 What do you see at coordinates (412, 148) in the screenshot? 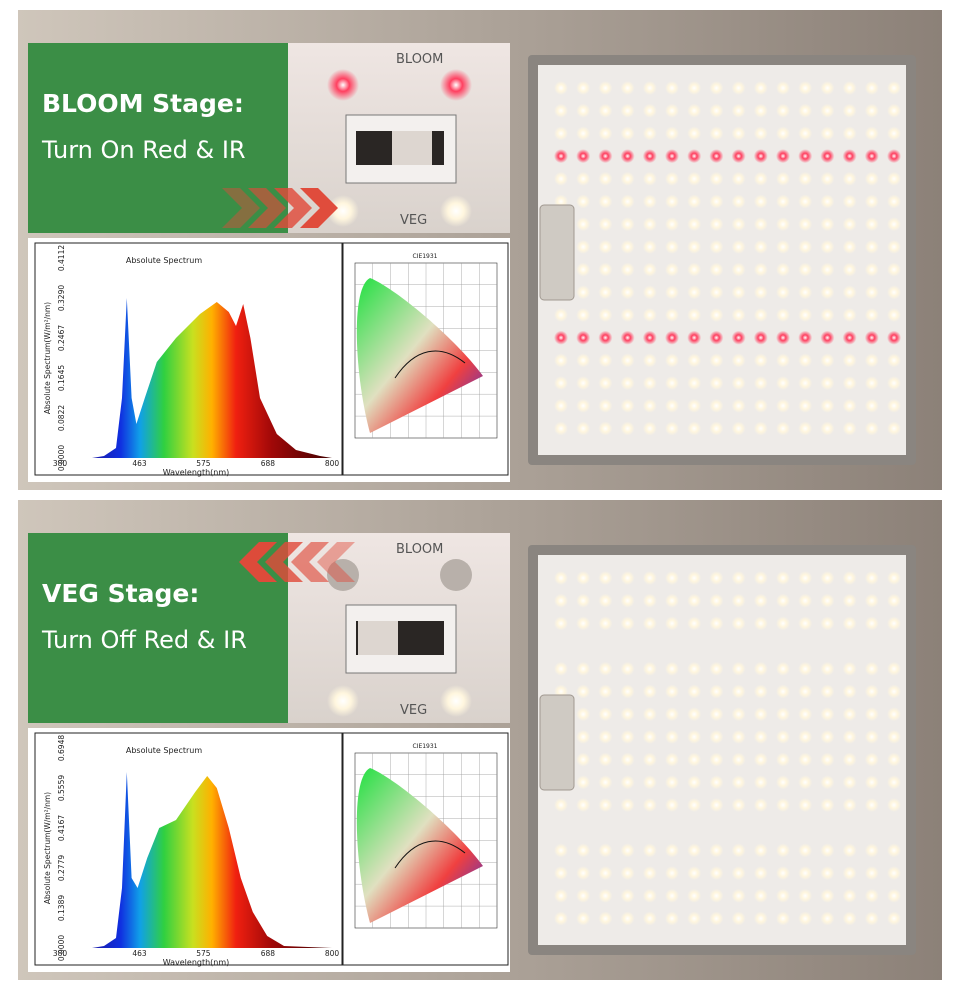
I see `switch-knob` at bounding box center [412, 148].